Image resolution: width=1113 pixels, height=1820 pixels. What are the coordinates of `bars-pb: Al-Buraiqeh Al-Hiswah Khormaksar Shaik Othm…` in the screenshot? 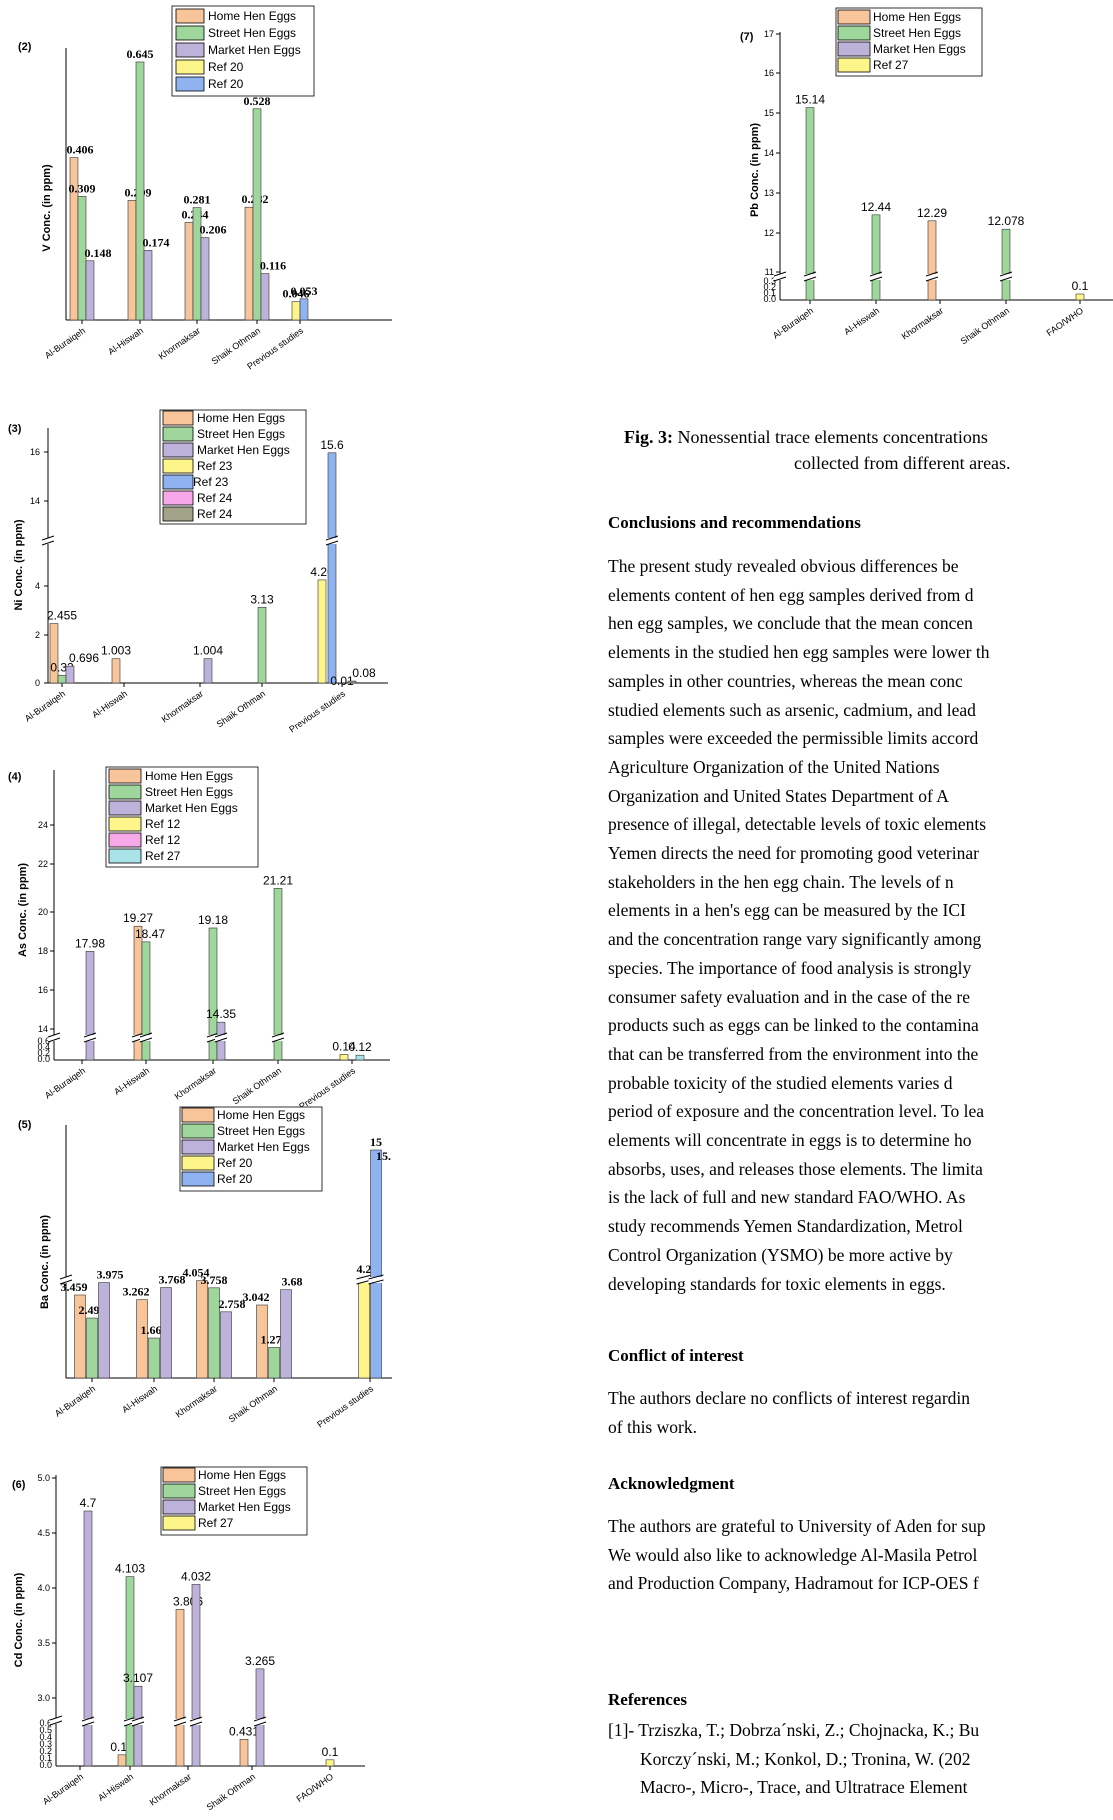 It's located at (930, 220).